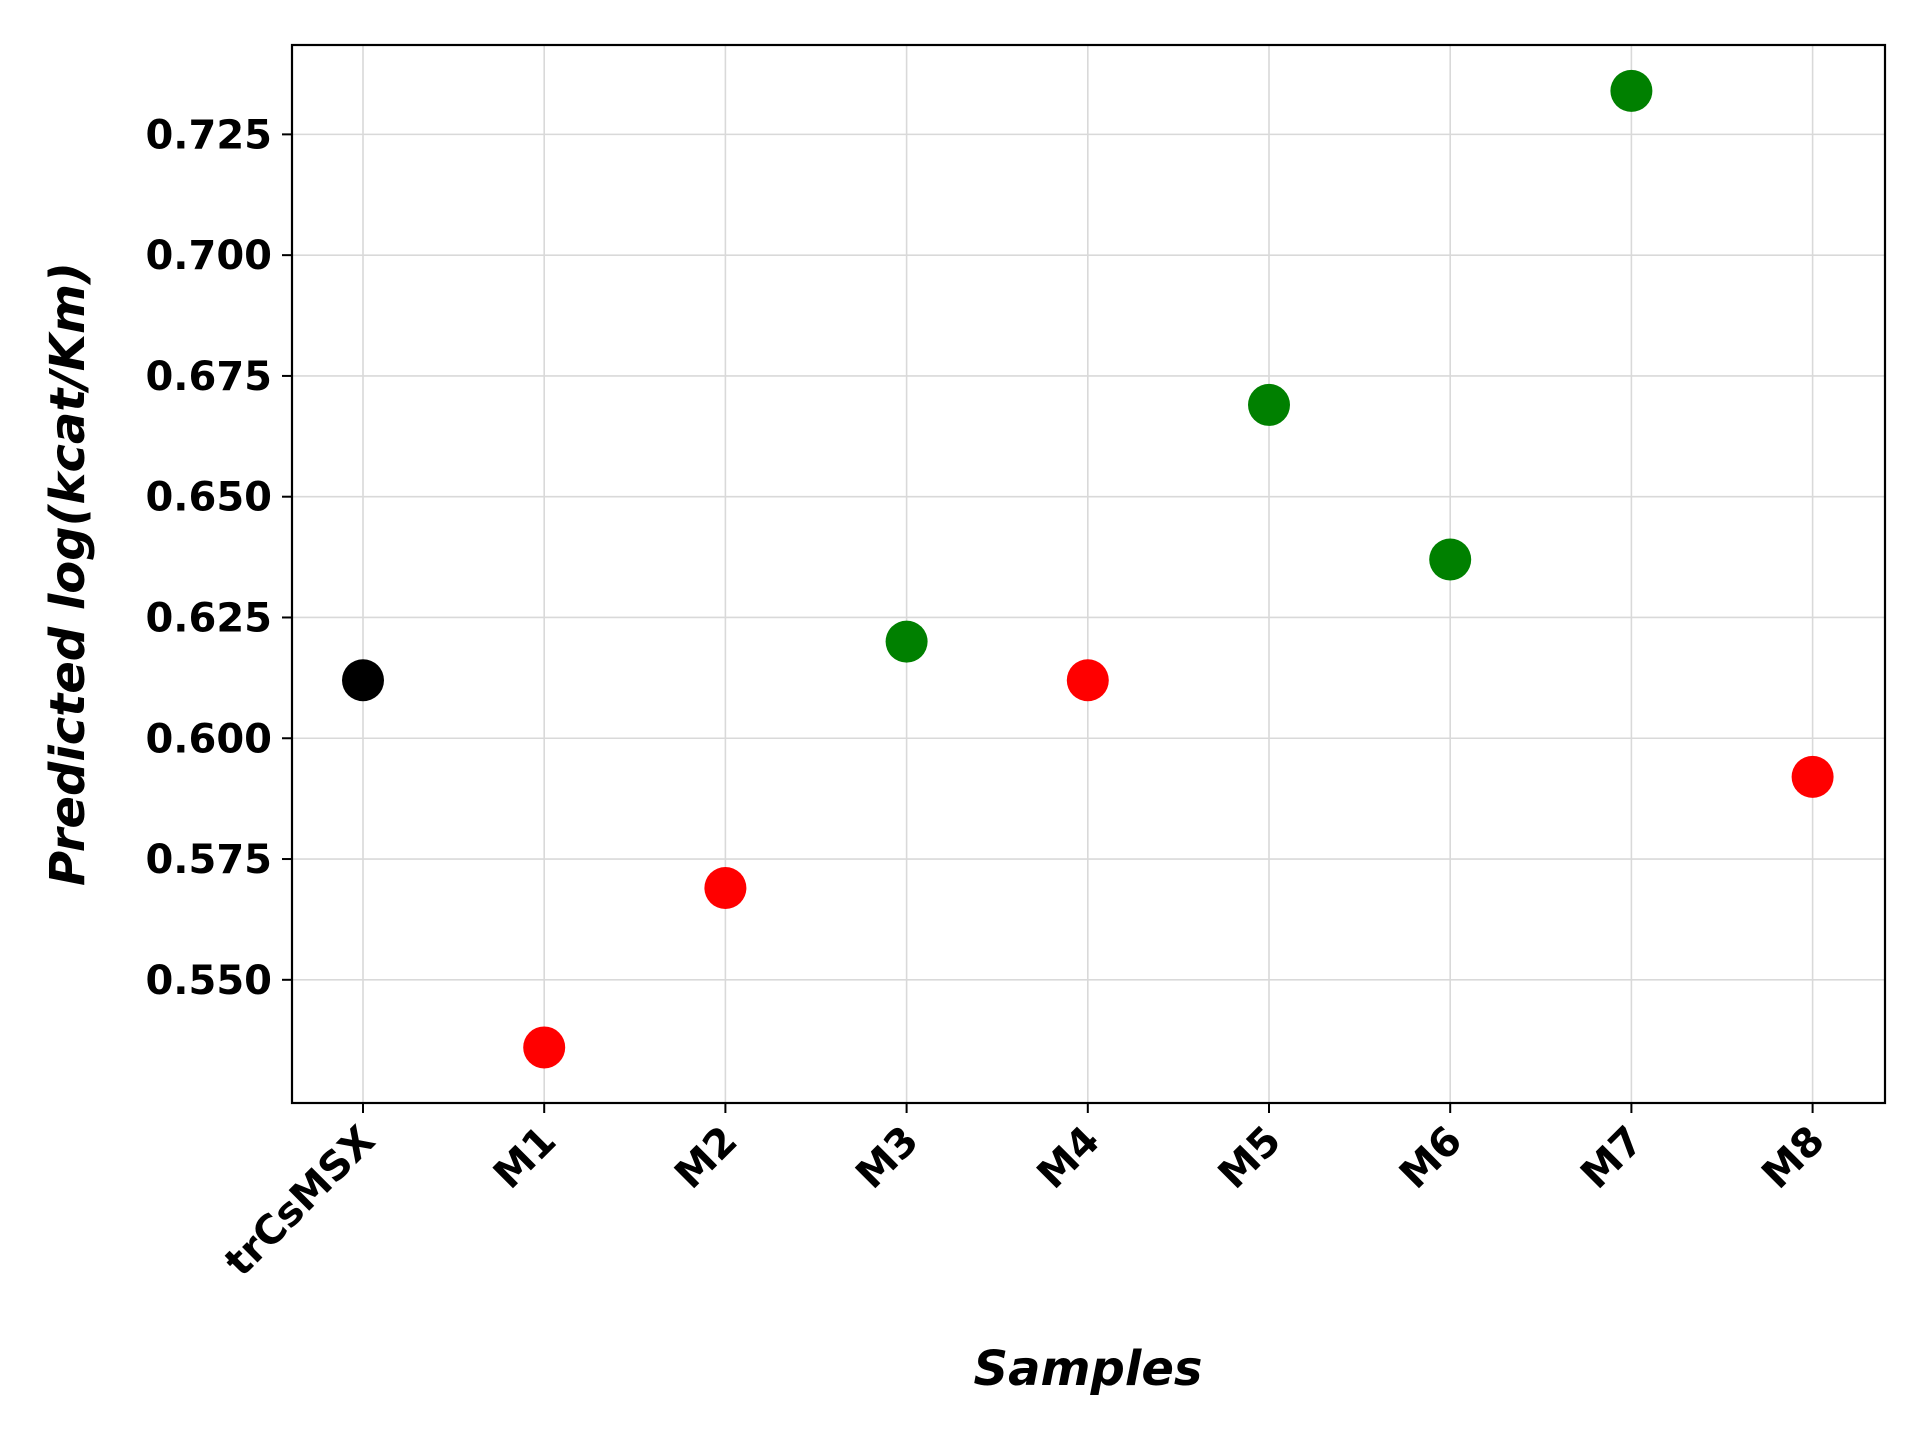 The image size is (1920, 1440). Describe the element at coordinates (208, 256) in the screenshot. I see `y-tick-label: 0.700` at that location.